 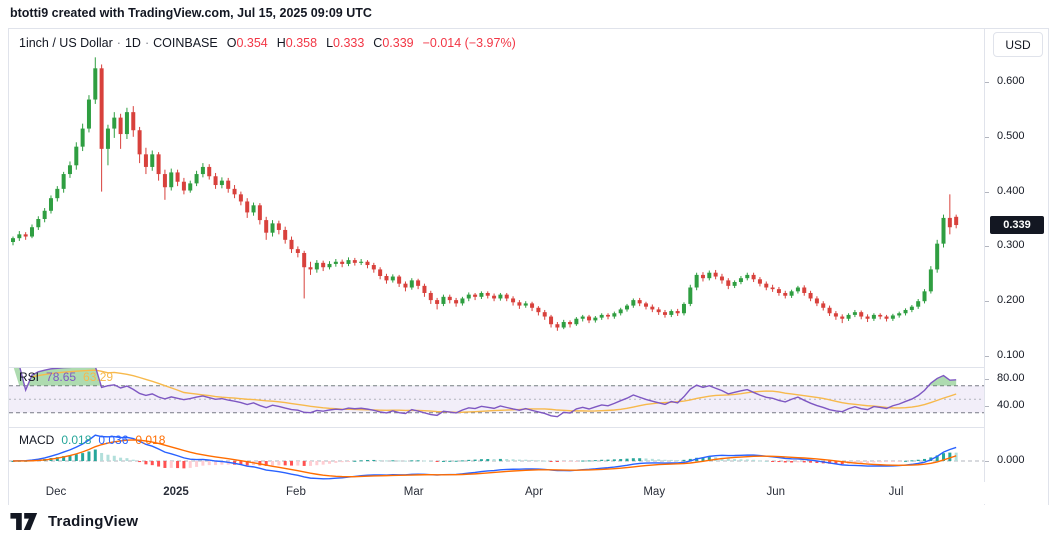 I want to click on macd-hist-value: 0.018, so click(x=76, y=440).